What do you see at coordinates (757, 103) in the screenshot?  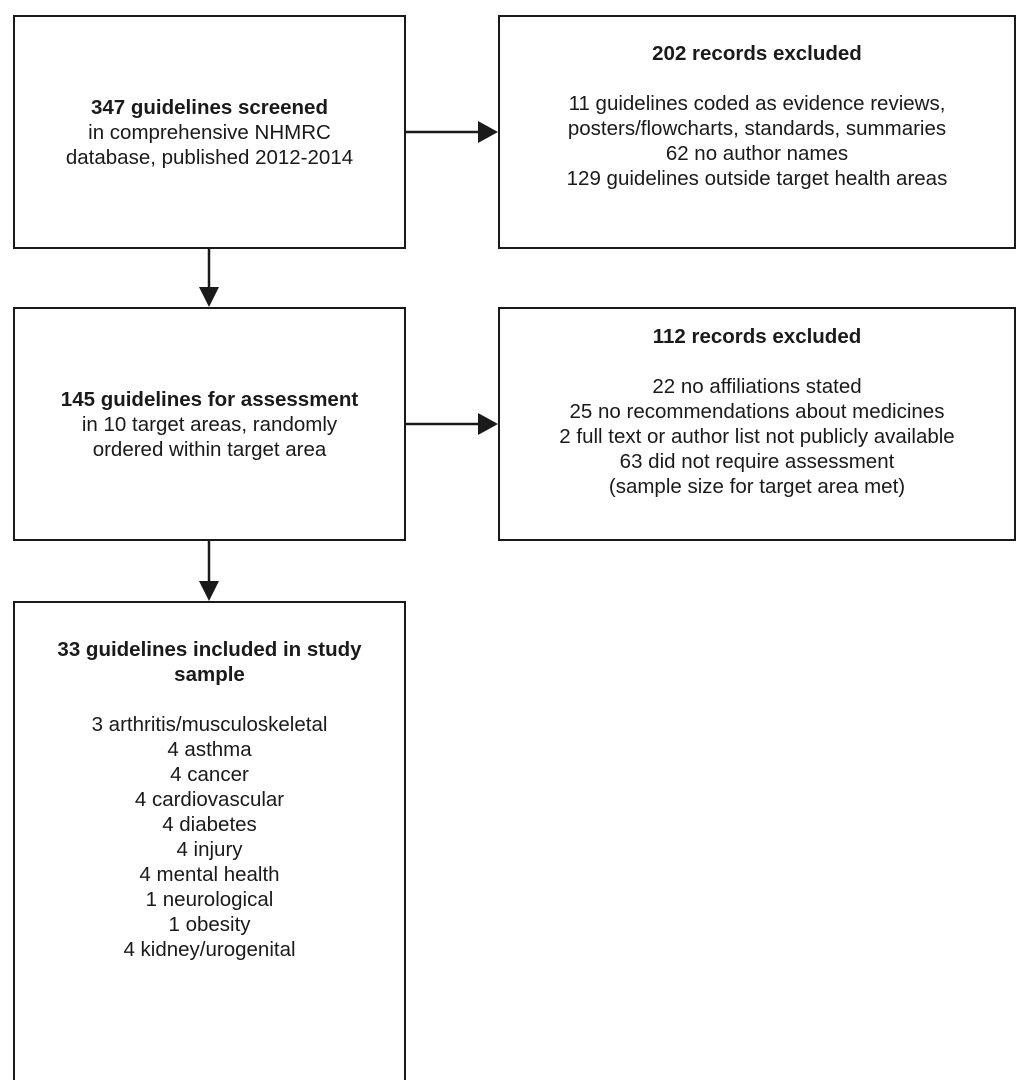 I see `excluded-1-line: 11 guidelines coded as evidence reviews,` at bounding box center [757, 103].